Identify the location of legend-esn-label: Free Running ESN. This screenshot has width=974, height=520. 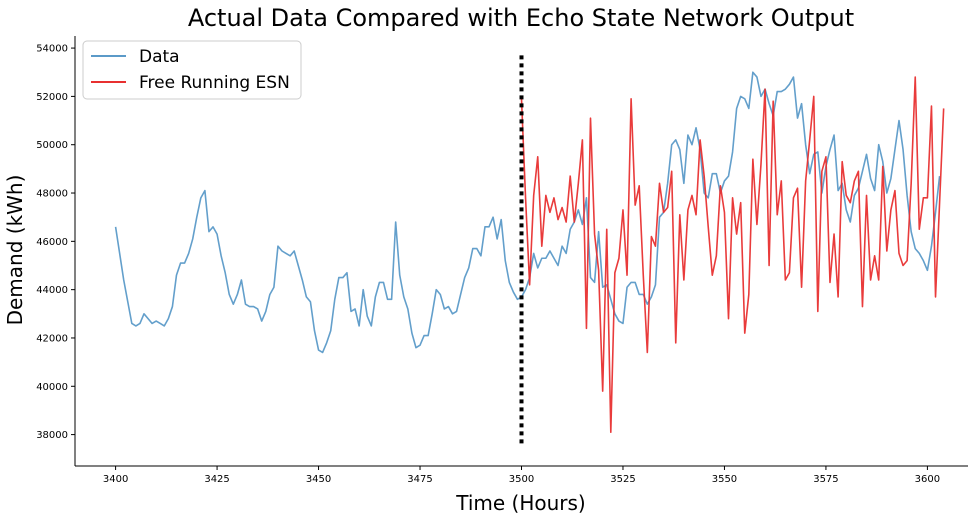
(214, 83).